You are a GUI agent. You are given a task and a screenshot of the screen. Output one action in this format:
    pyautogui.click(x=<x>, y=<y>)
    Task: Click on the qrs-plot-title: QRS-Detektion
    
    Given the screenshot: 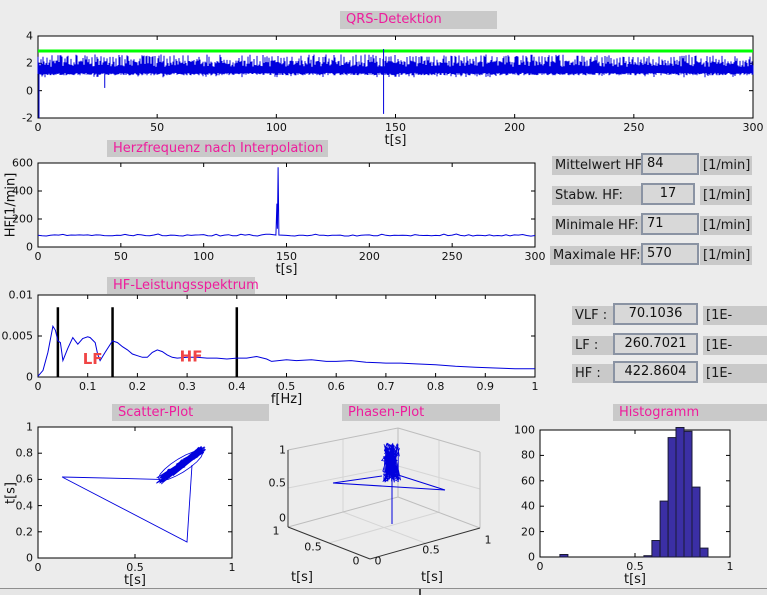 What is the action you would take?
    pyautogui.click(x=418, y=20)
    